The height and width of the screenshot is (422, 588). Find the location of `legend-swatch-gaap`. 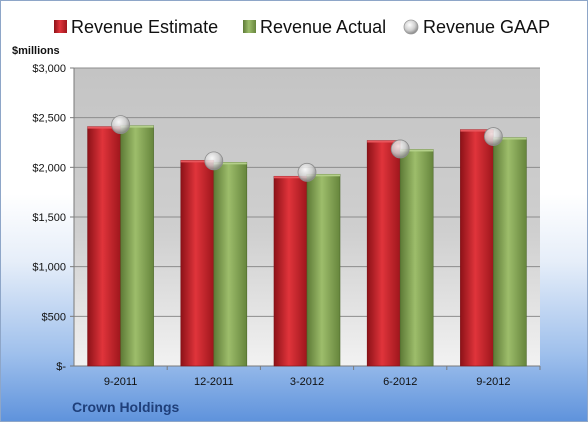

legend-swatch-gaap is located at coordinates (411, 27).